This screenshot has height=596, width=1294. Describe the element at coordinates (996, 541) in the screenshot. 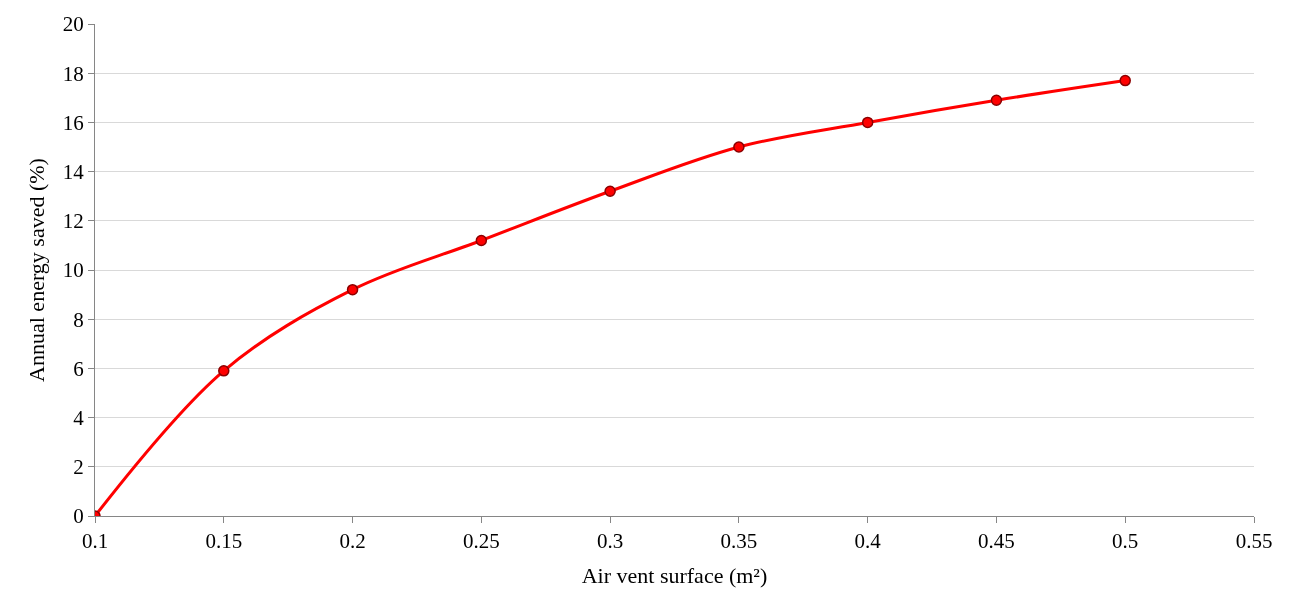

I see `x-tick-label: 0.45` at that location.